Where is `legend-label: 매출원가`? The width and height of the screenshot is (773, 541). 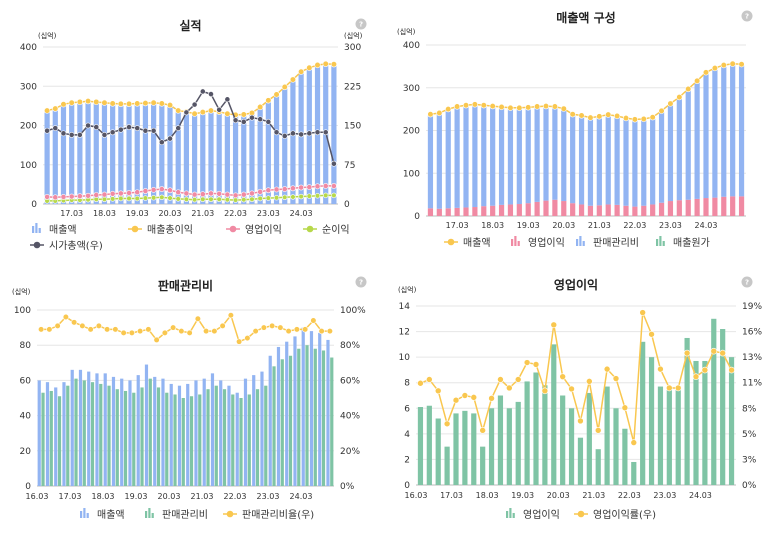
legend-label: 매출원가 is located at coordinates (691, 243).